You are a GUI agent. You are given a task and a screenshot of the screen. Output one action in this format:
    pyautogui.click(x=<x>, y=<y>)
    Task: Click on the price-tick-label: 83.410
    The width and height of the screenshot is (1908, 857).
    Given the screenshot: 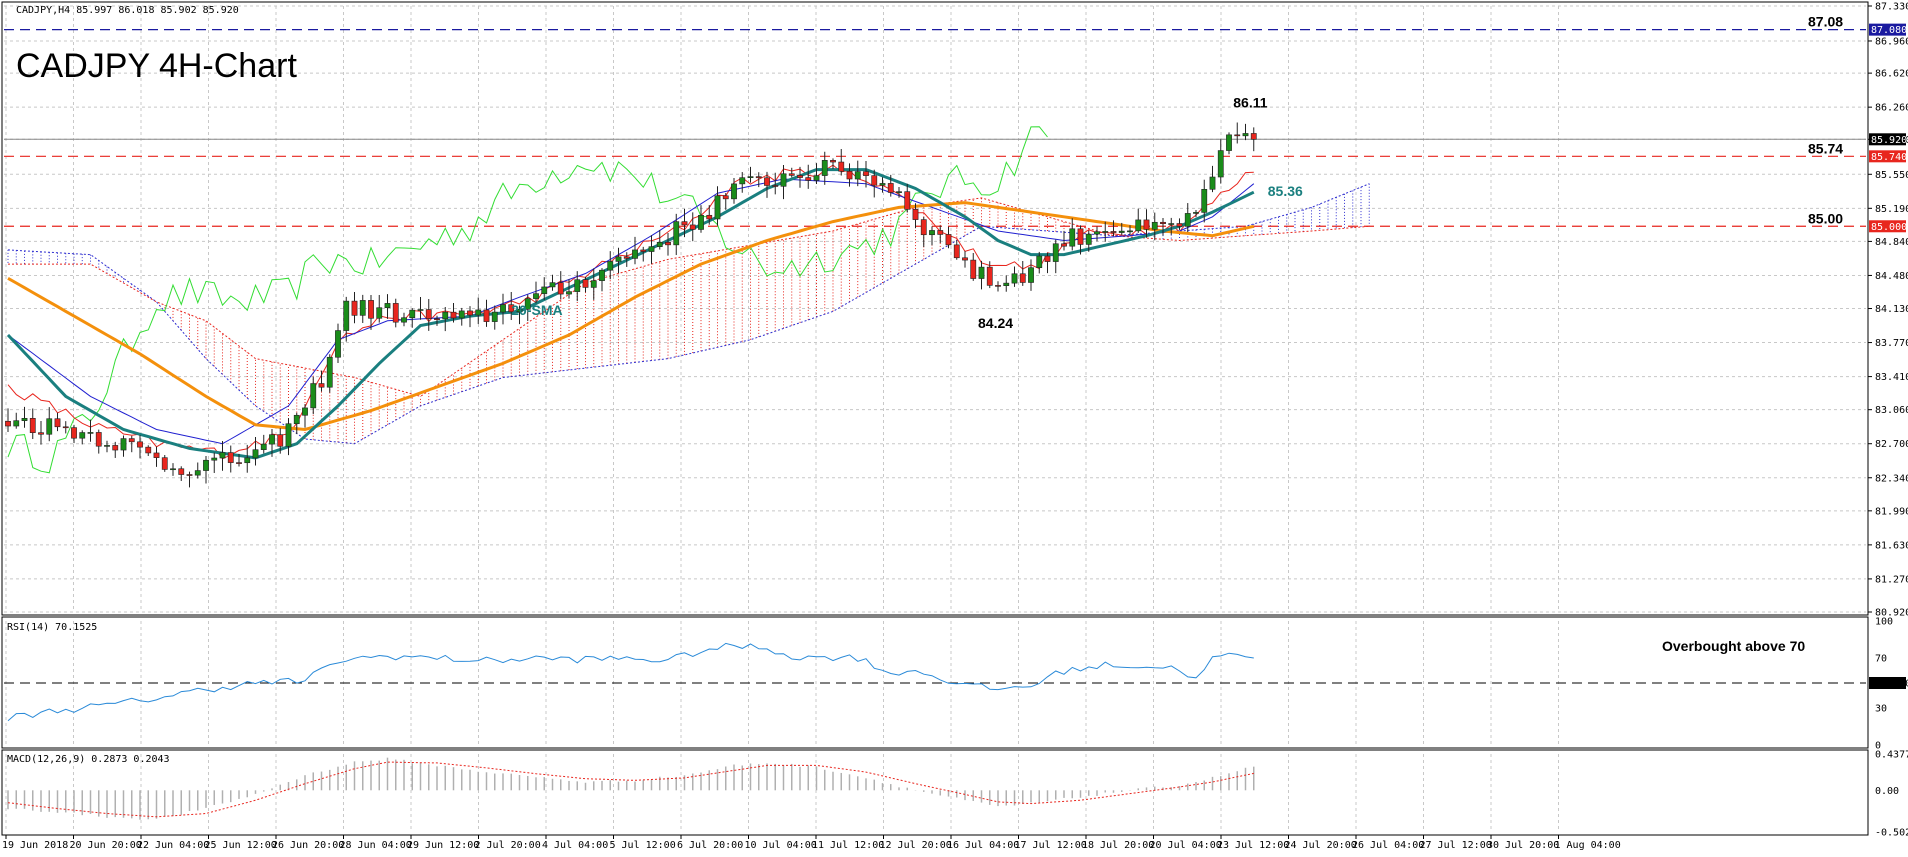 What is the action you would take?
    pyautogui.click(x=1891, y=377)
    